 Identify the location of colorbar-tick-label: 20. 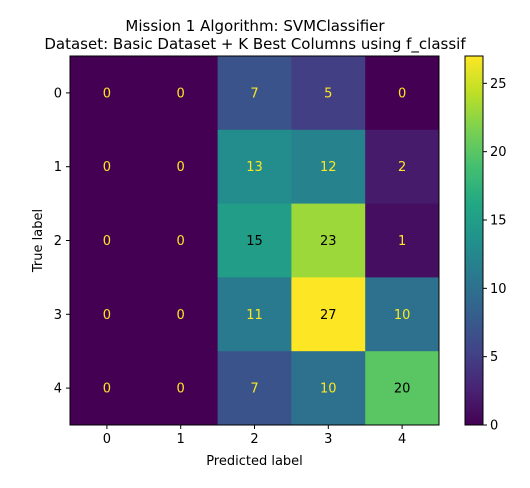
(498, 152).